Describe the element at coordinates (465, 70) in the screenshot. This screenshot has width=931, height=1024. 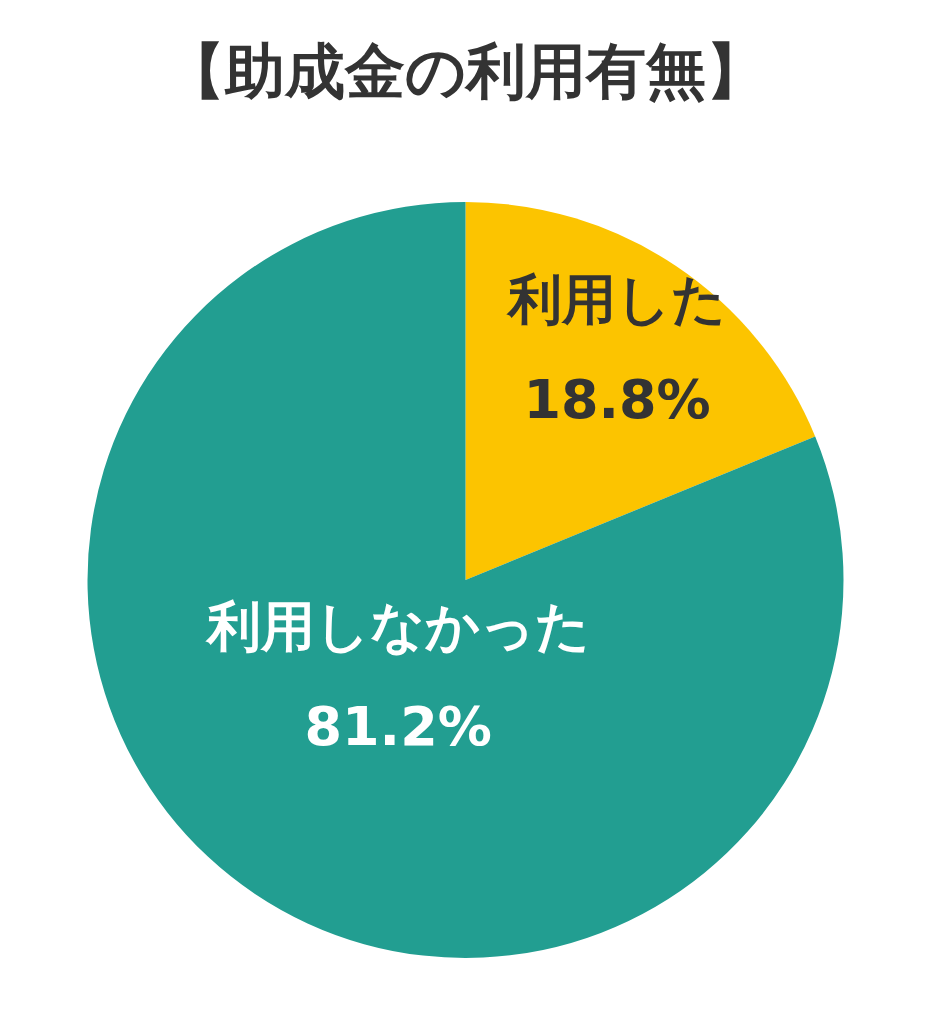
I see `chart-title: 【助成金の利用有無】` at that location.